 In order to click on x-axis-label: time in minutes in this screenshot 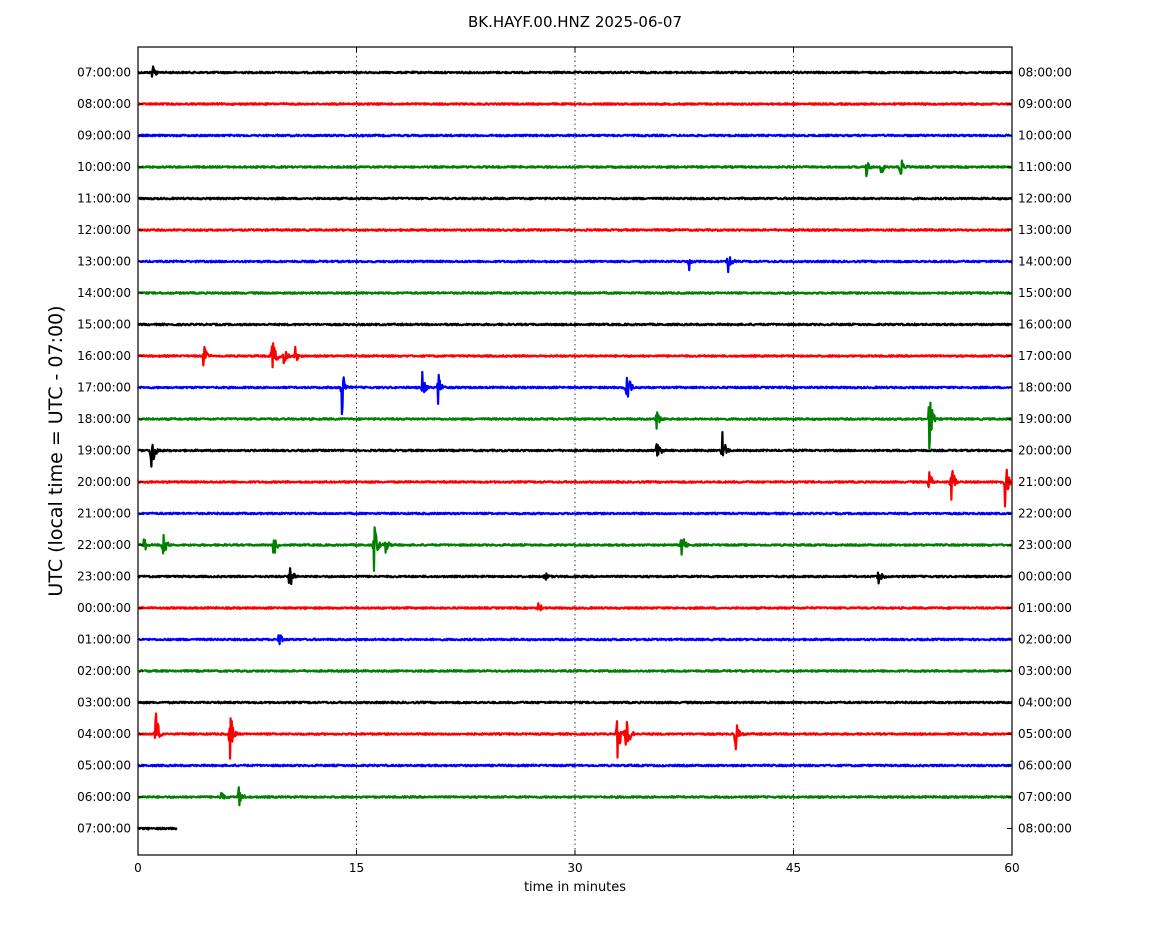, I will do `click(575, 887)`.